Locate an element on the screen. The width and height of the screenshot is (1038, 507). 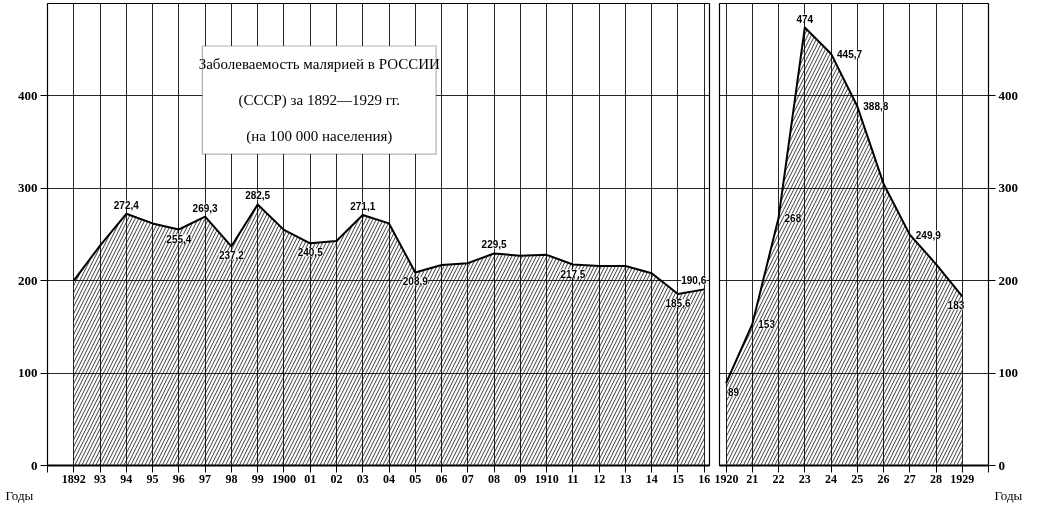
data-label: 272,4 is located at coordinates (126, 205).